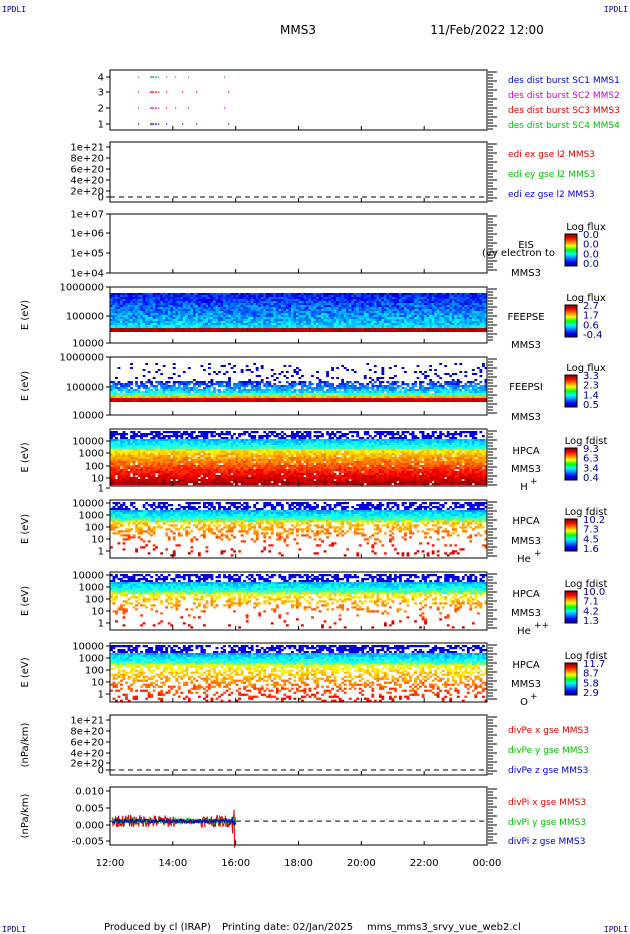 This screenshot has width=630, height=934. Describe the element at coordinates (593, 335) in the screenshot. I see `colorbar-value: -0.4` at that location.